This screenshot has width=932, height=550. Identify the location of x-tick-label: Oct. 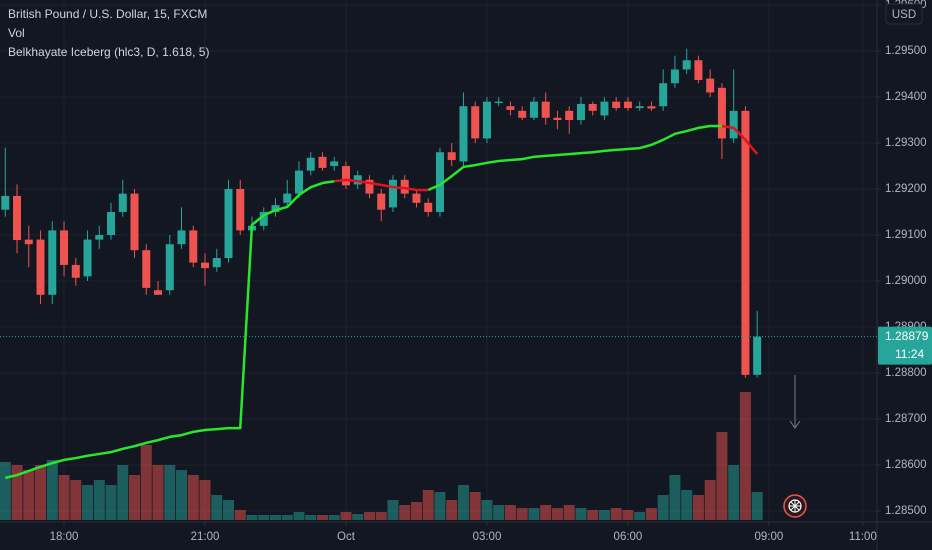
(346, 537).